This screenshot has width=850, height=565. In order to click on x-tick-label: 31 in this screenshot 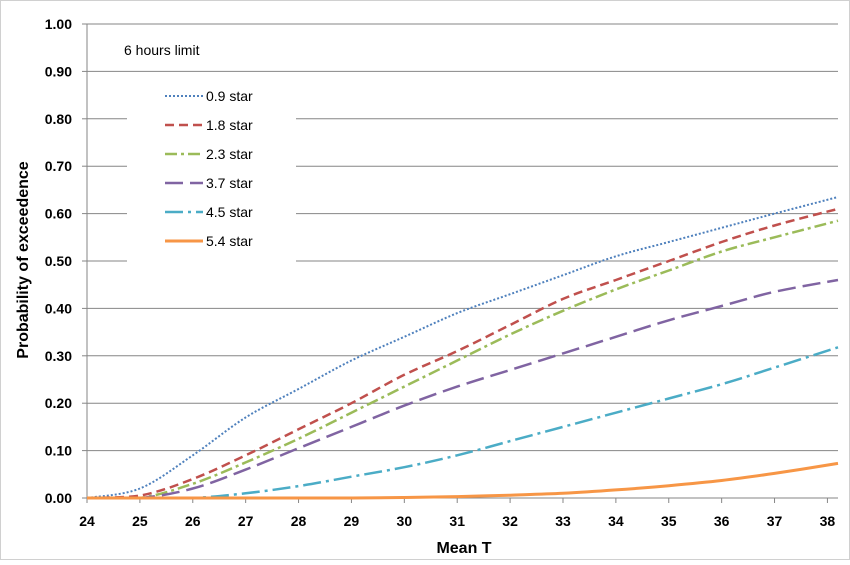, I will do `click(457, 521)`.